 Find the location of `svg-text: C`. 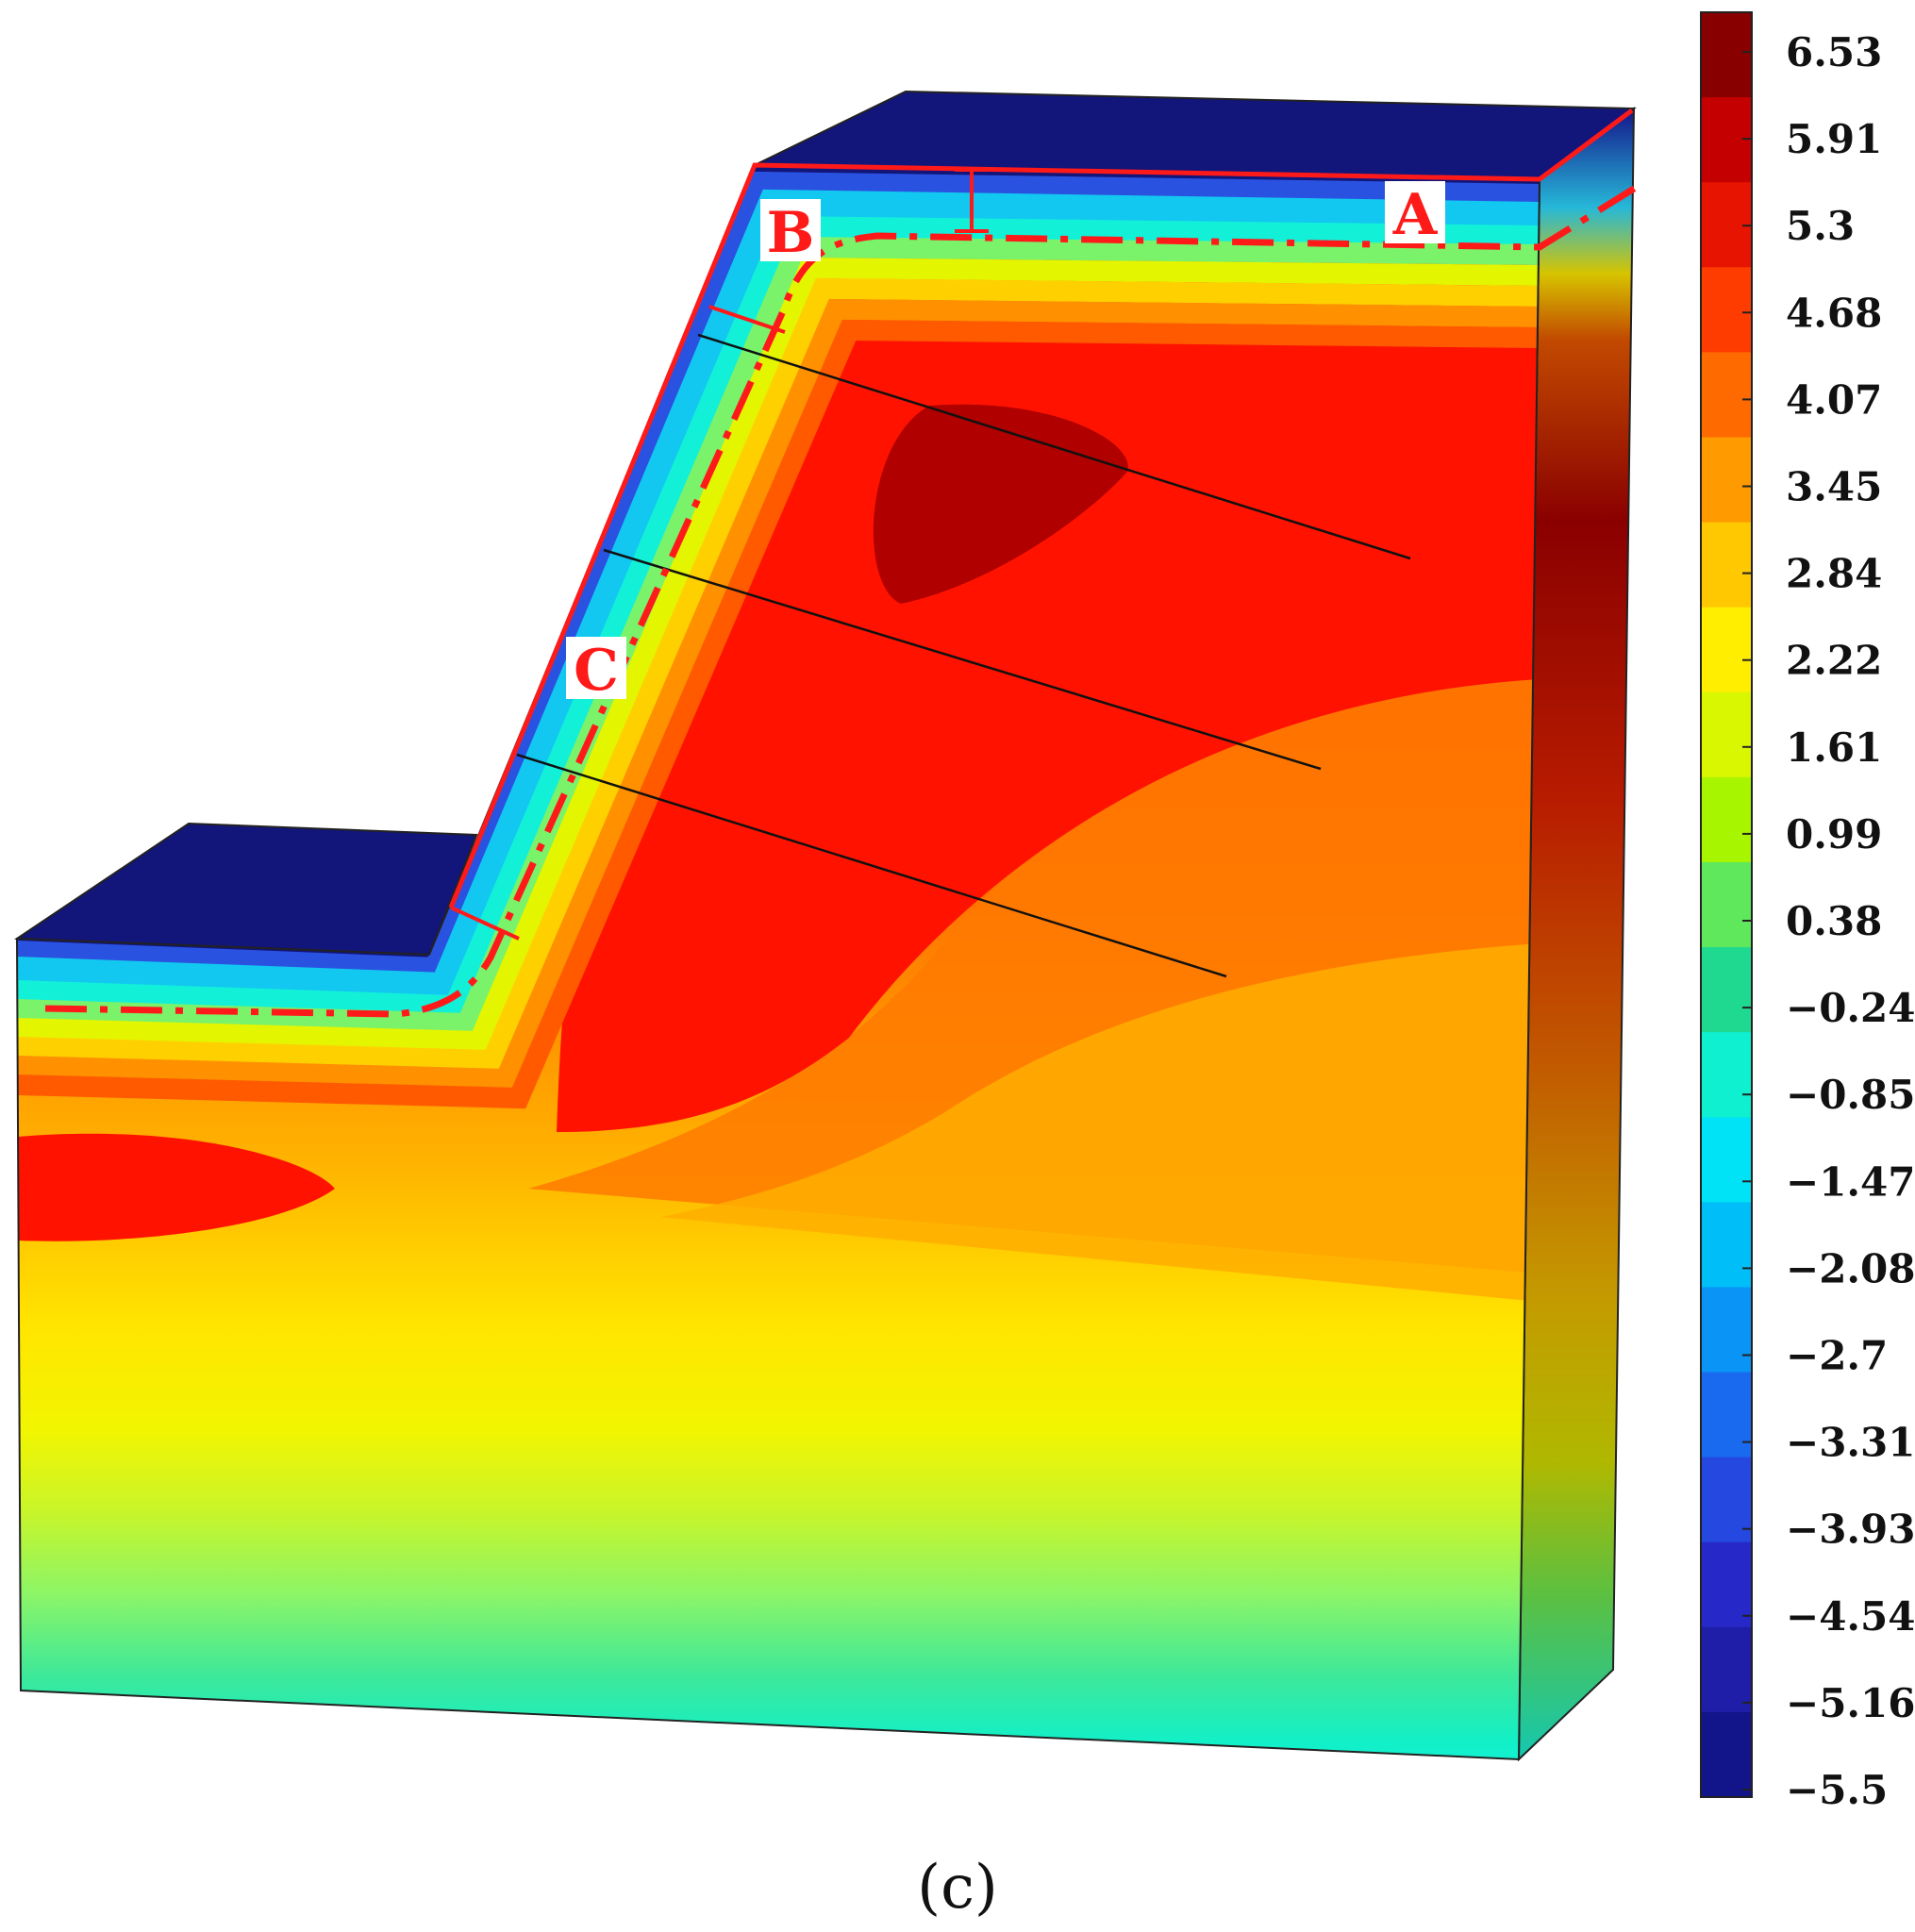

svg-text: C is located at coordinates (596, 671).